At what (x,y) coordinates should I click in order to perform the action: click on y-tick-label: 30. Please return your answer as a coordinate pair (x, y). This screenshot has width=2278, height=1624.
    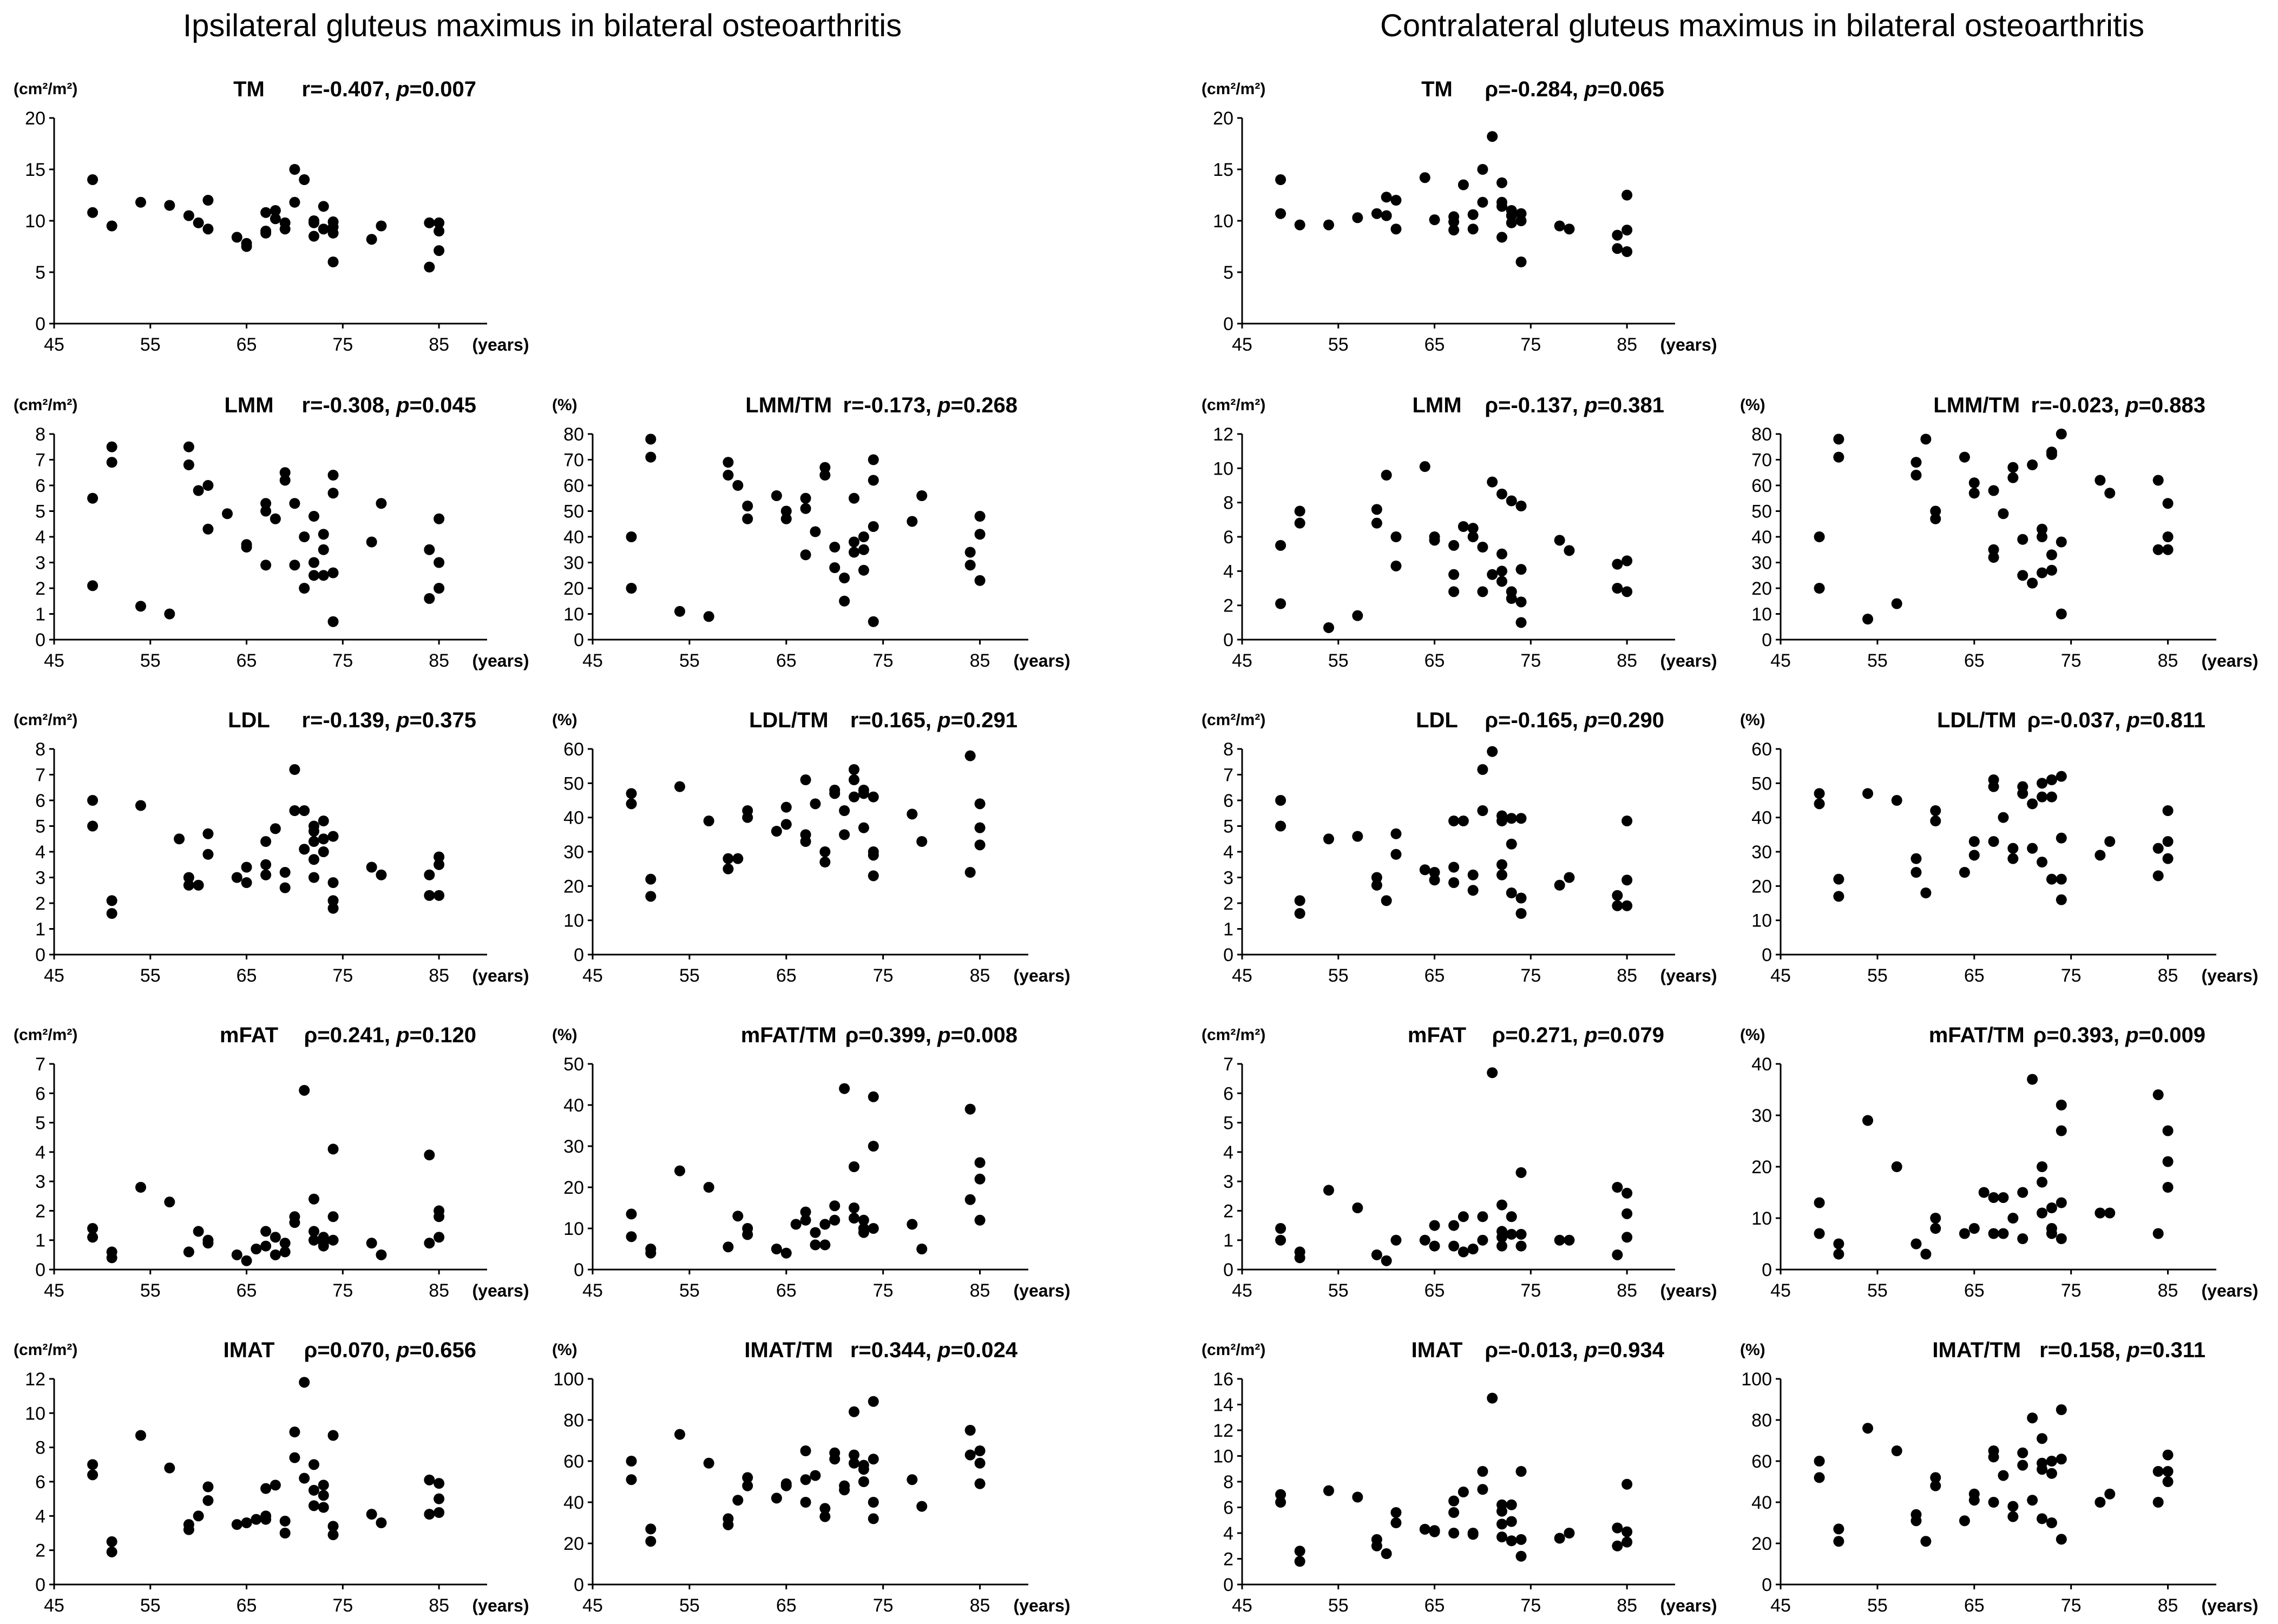
    Looking at the image, I should click on (1761, 1116).